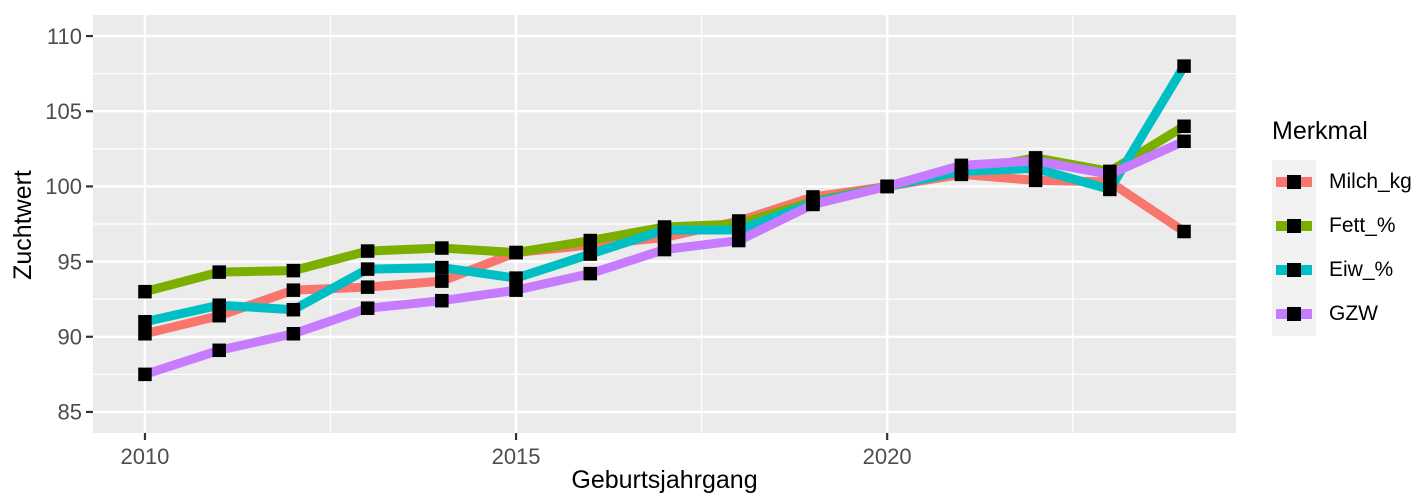 The width and height of the screenshot is (1427, 502). What do you see at coordinates (63, 111) in the screenshot?
I see `y-tick-label: 105` at bounding box center [63, 111].